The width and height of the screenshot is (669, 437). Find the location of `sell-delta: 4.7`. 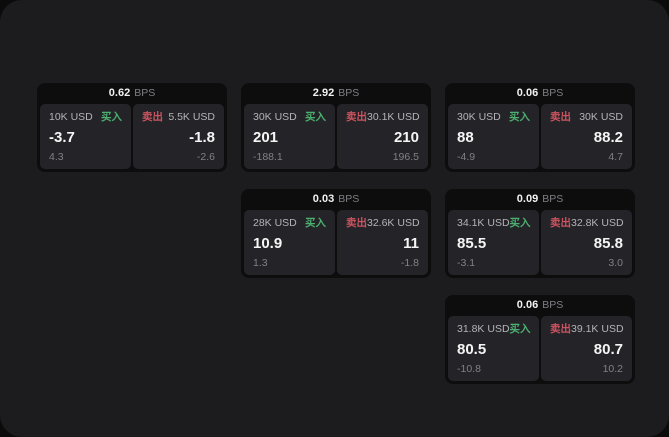

sell-delta: 4.7 is located at coordinates (615, 156).